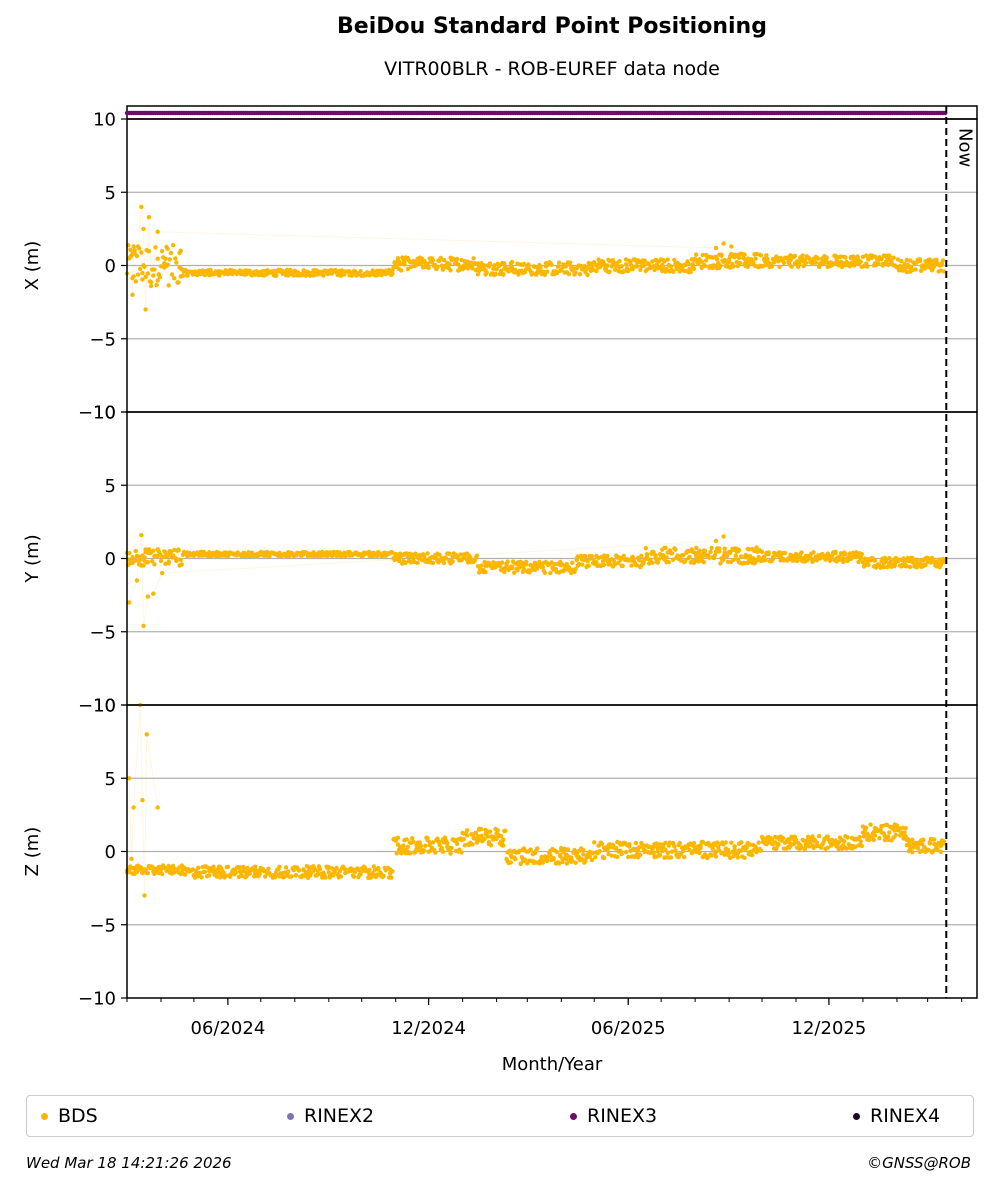 The width and height of the screenshot is (997, 1194). Describe the element at coordinates (104, 706) in the screenshot. I see `y-tick-label: 10` at that location.